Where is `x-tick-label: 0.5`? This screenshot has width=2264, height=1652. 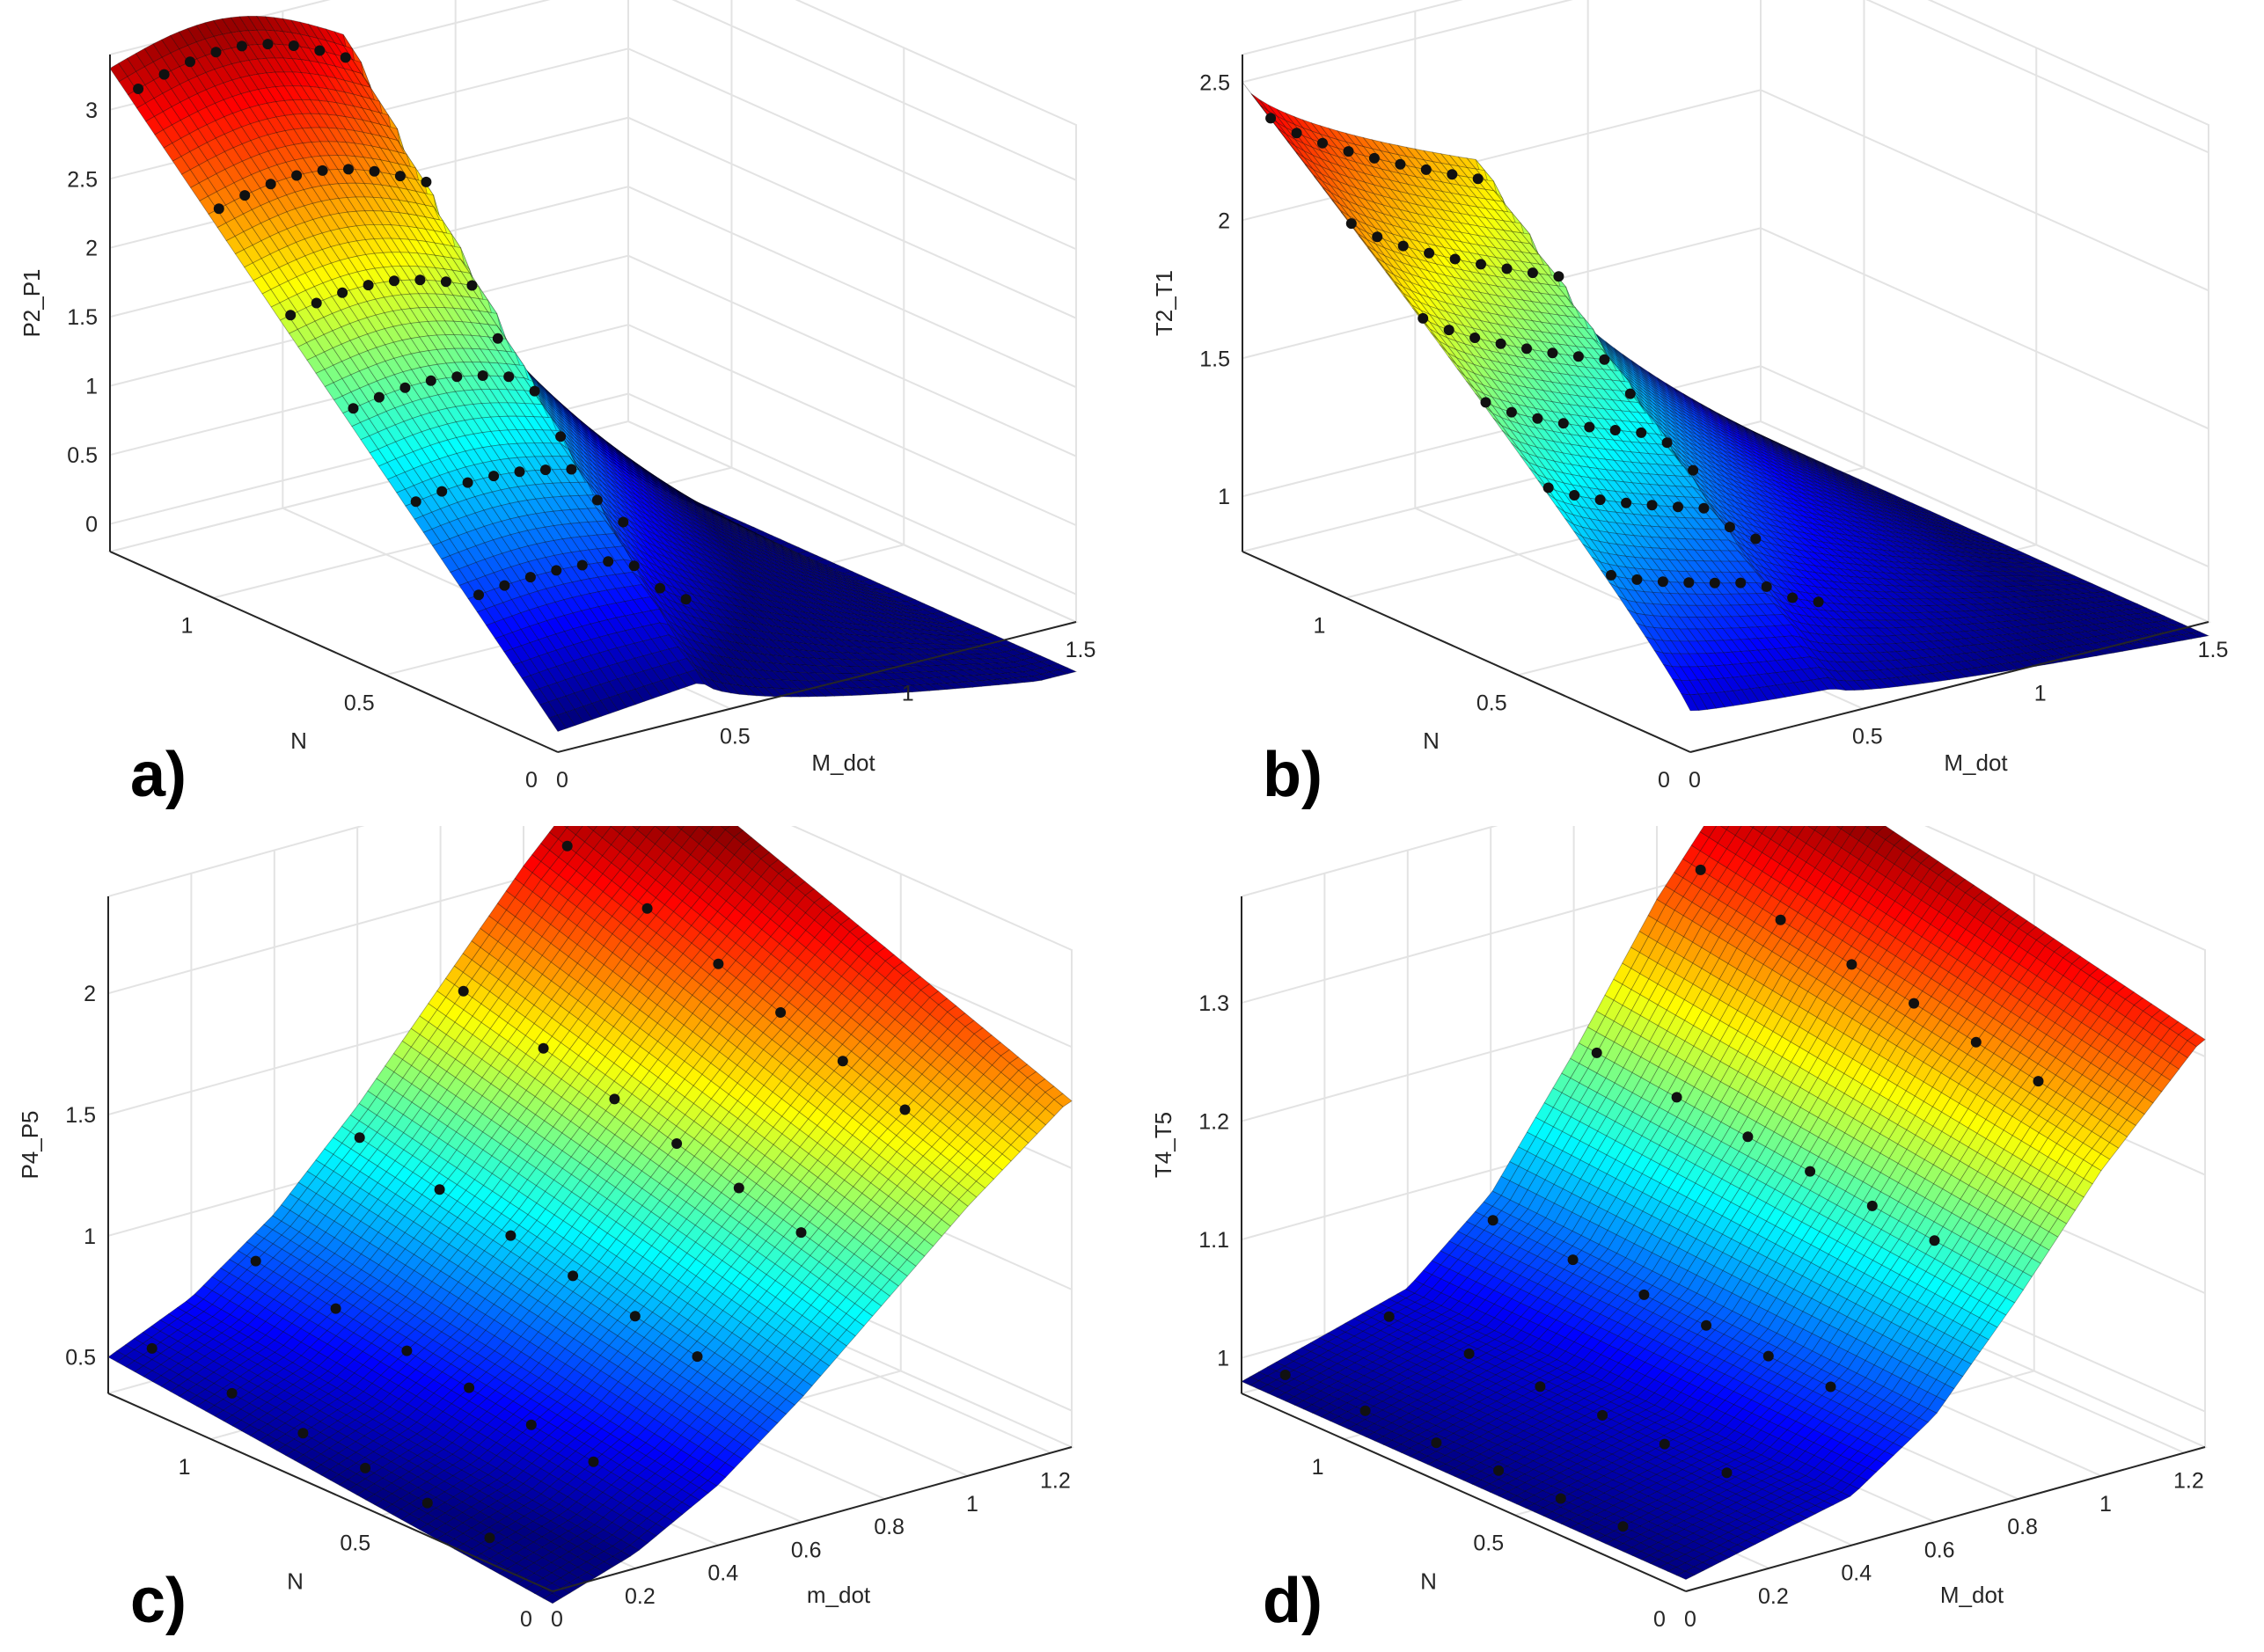 x-tick-label: 0.5 is located at coordinates (736, 737).